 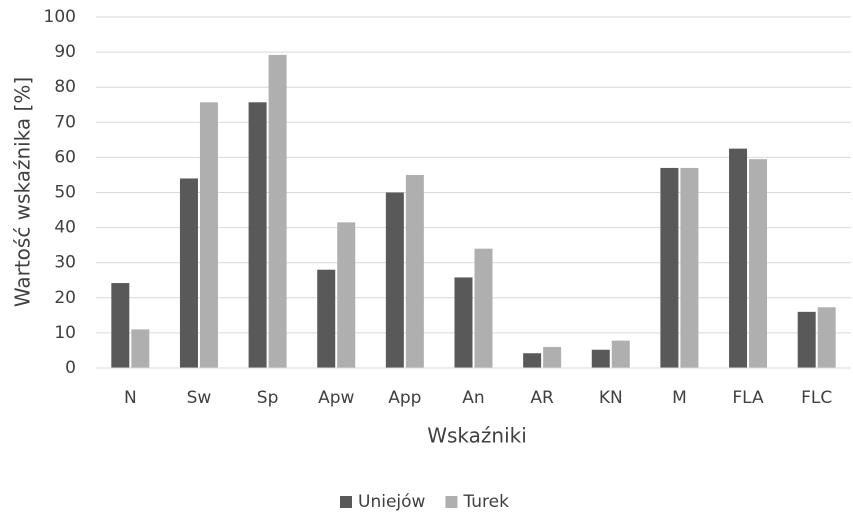 I want to click on y-axis-title: Wartość wskaźnika [%], so click(x=23, y=192).